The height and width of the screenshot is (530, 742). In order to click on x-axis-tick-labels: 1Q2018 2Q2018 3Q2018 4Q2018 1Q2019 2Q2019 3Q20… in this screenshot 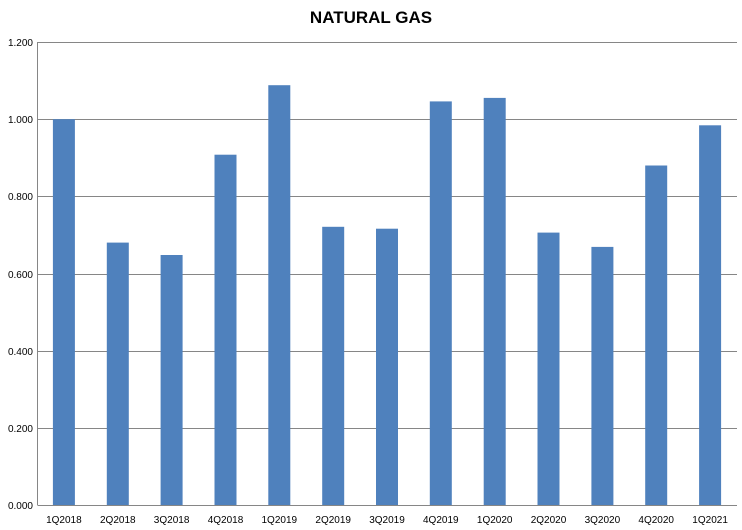, I will do `click(387, 520)`.